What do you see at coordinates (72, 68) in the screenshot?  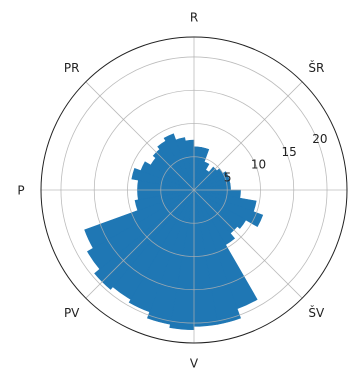 I see `direction-label-PR: PR` at bounding box center [72, 68].